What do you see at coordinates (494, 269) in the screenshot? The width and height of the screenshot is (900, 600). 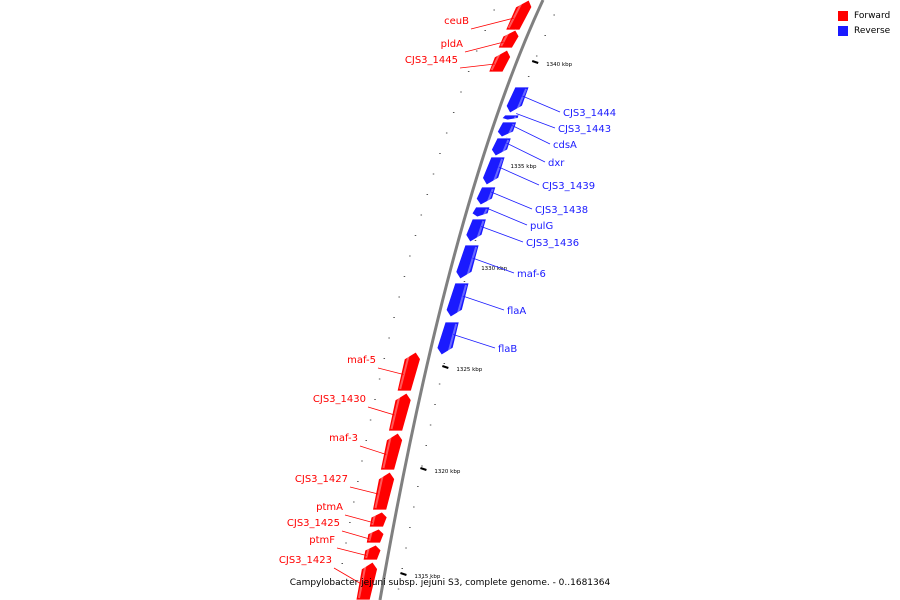 I see `tick-label: 1330 kbp` at bounding box center [494, 269].